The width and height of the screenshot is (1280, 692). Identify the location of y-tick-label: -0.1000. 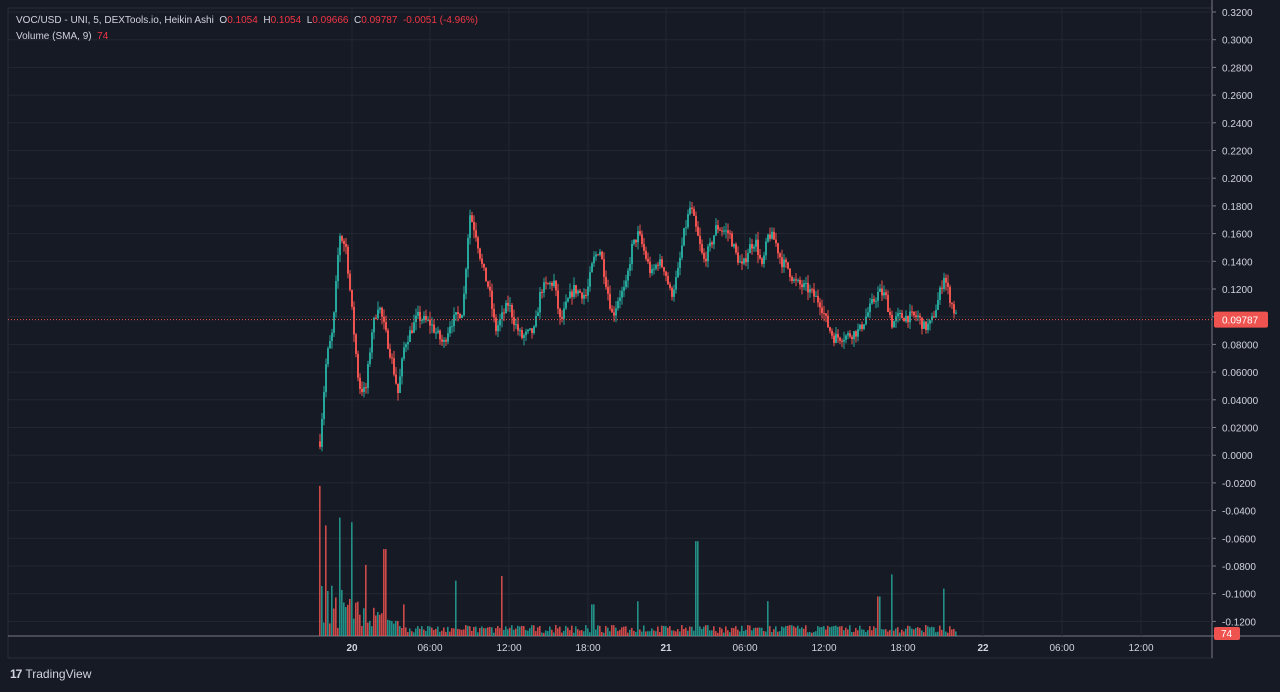
(1239, 595).